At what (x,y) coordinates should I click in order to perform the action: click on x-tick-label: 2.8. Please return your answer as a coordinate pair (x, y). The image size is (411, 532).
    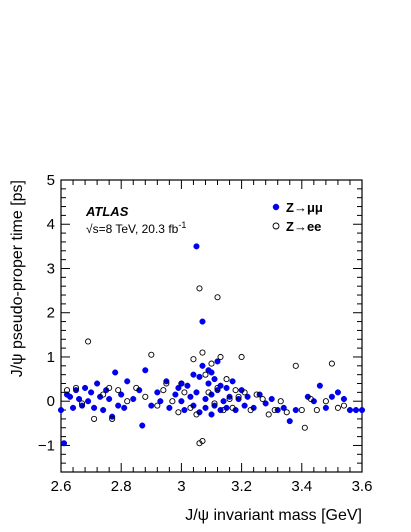
    Looking at the image, I should click on (121, 486).